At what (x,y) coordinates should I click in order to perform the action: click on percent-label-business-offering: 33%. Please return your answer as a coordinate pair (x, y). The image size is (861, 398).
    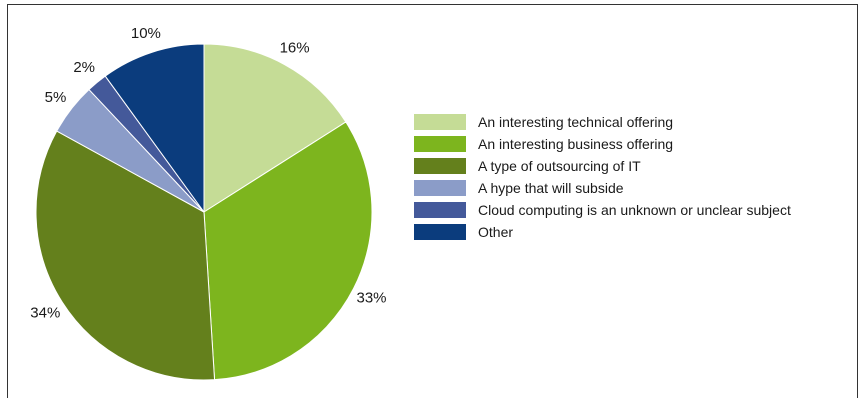
    Looking at the image, I should click on (371, 297).